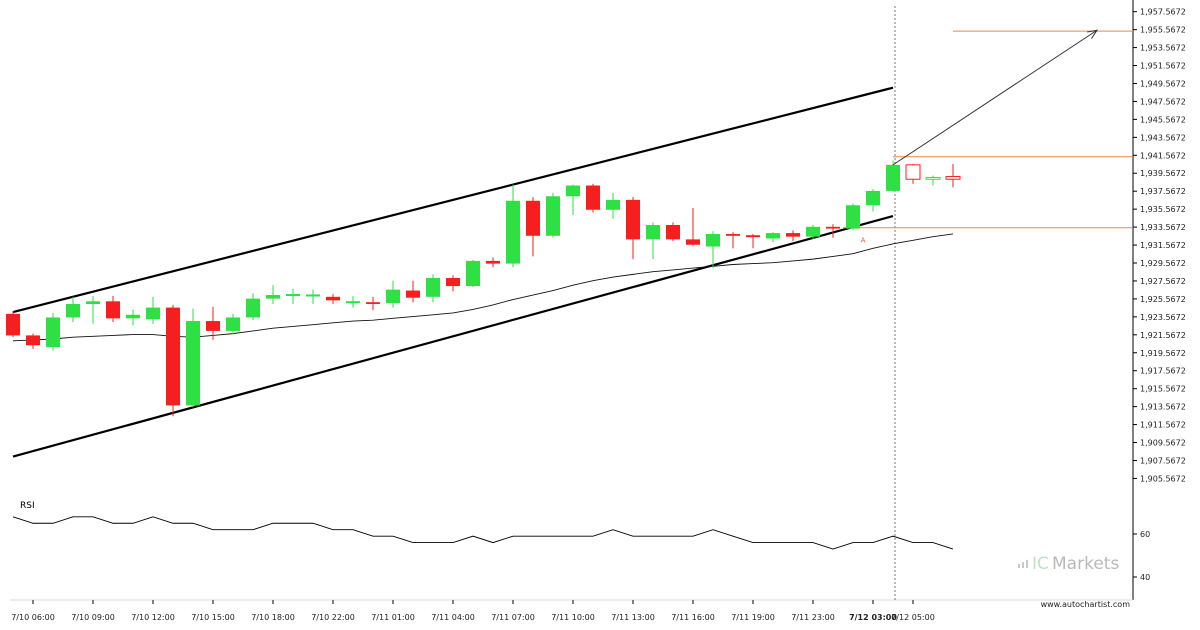 The width and height of the screenshot is (1200, 630). What do you see at coordinates (1163, 299) in the screenshot?
I see `y-tick-label: 1,925.5672` at bounding box center [1163, 299].